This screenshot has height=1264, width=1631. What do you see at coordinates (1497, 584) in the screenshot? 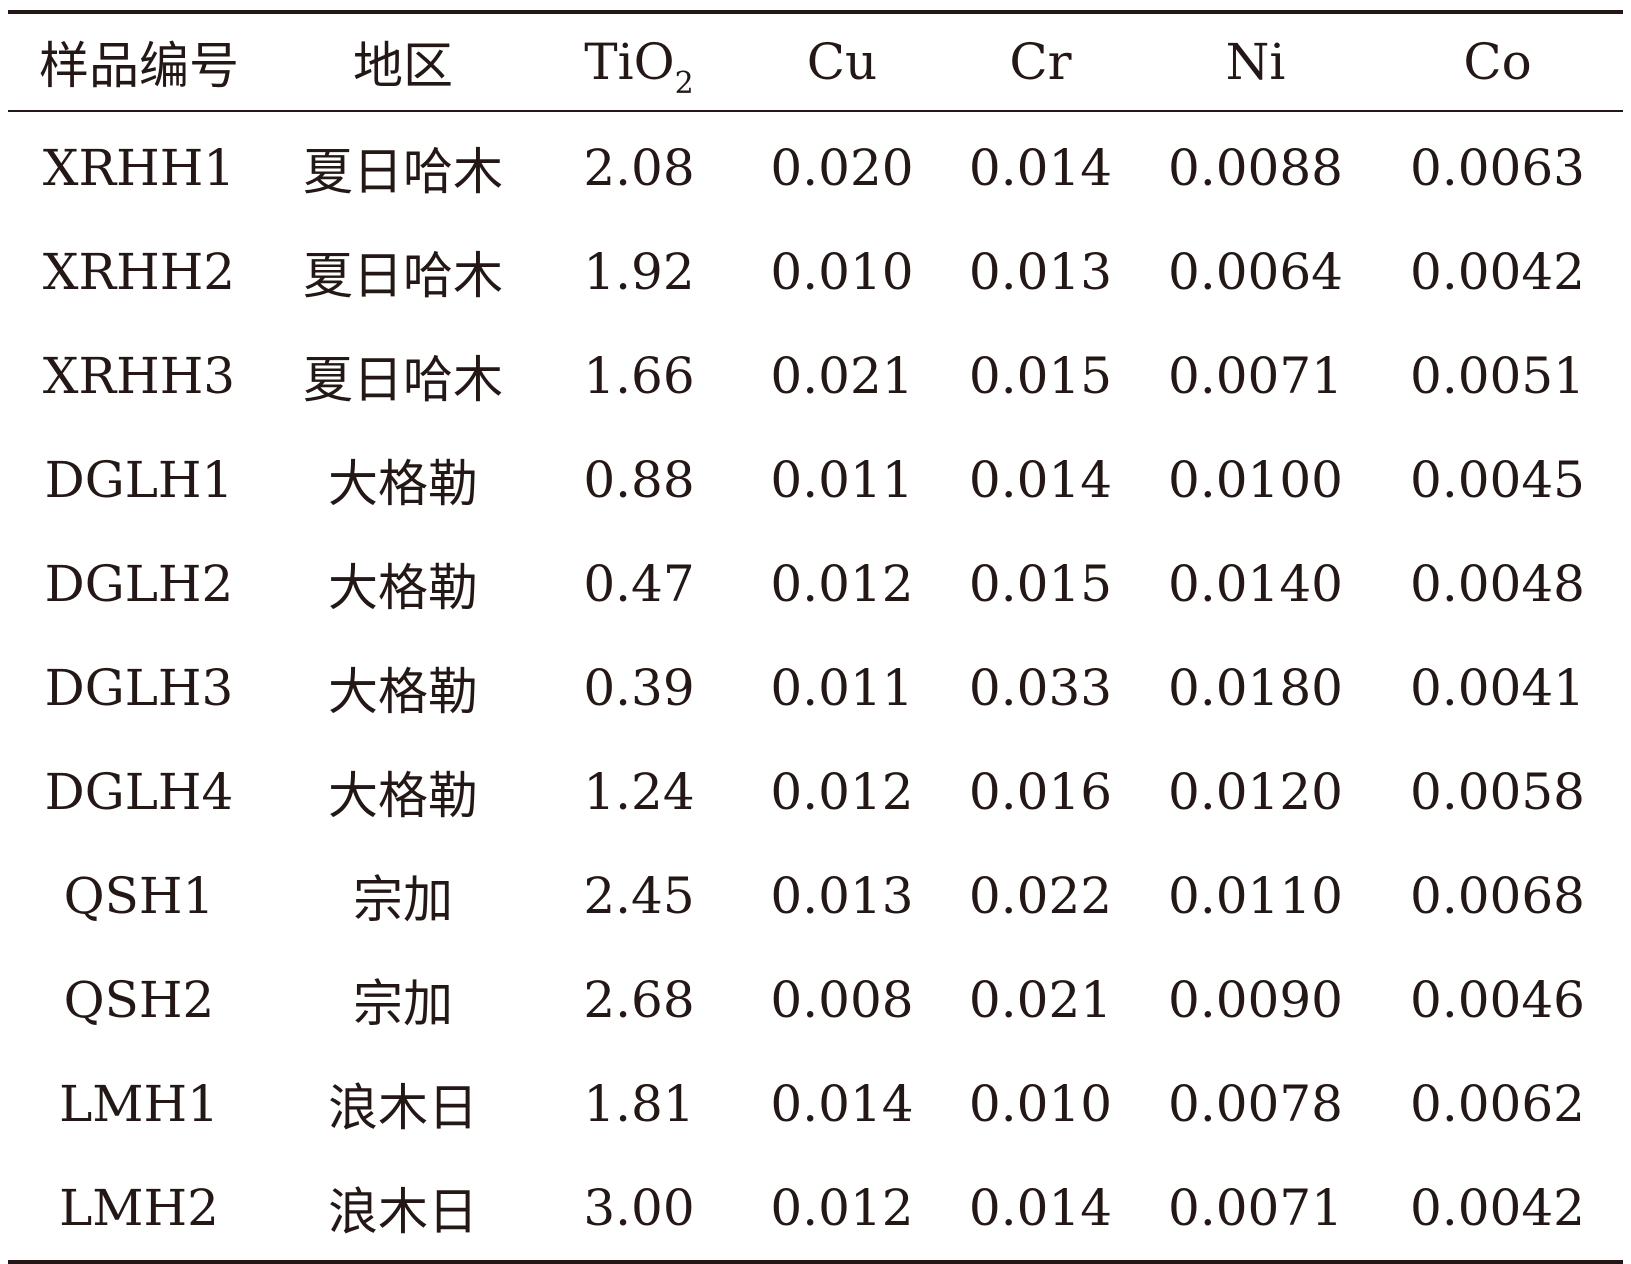
I see `cell-co: 0.0048` at bounding box center [1497, 584].